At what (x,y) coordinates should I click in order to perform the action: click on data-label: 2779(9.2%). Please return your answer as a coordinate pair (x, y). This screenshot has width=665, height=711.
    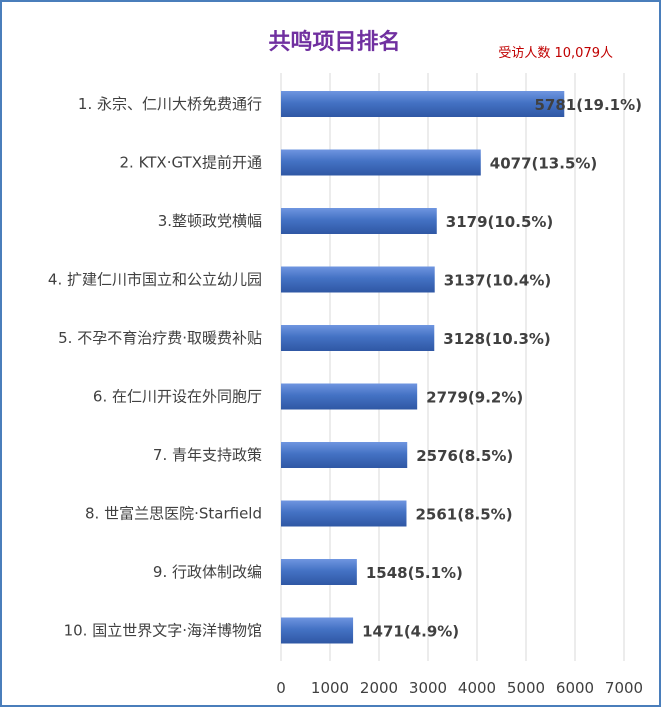
    Looking at the image, I should click on (474, 398).